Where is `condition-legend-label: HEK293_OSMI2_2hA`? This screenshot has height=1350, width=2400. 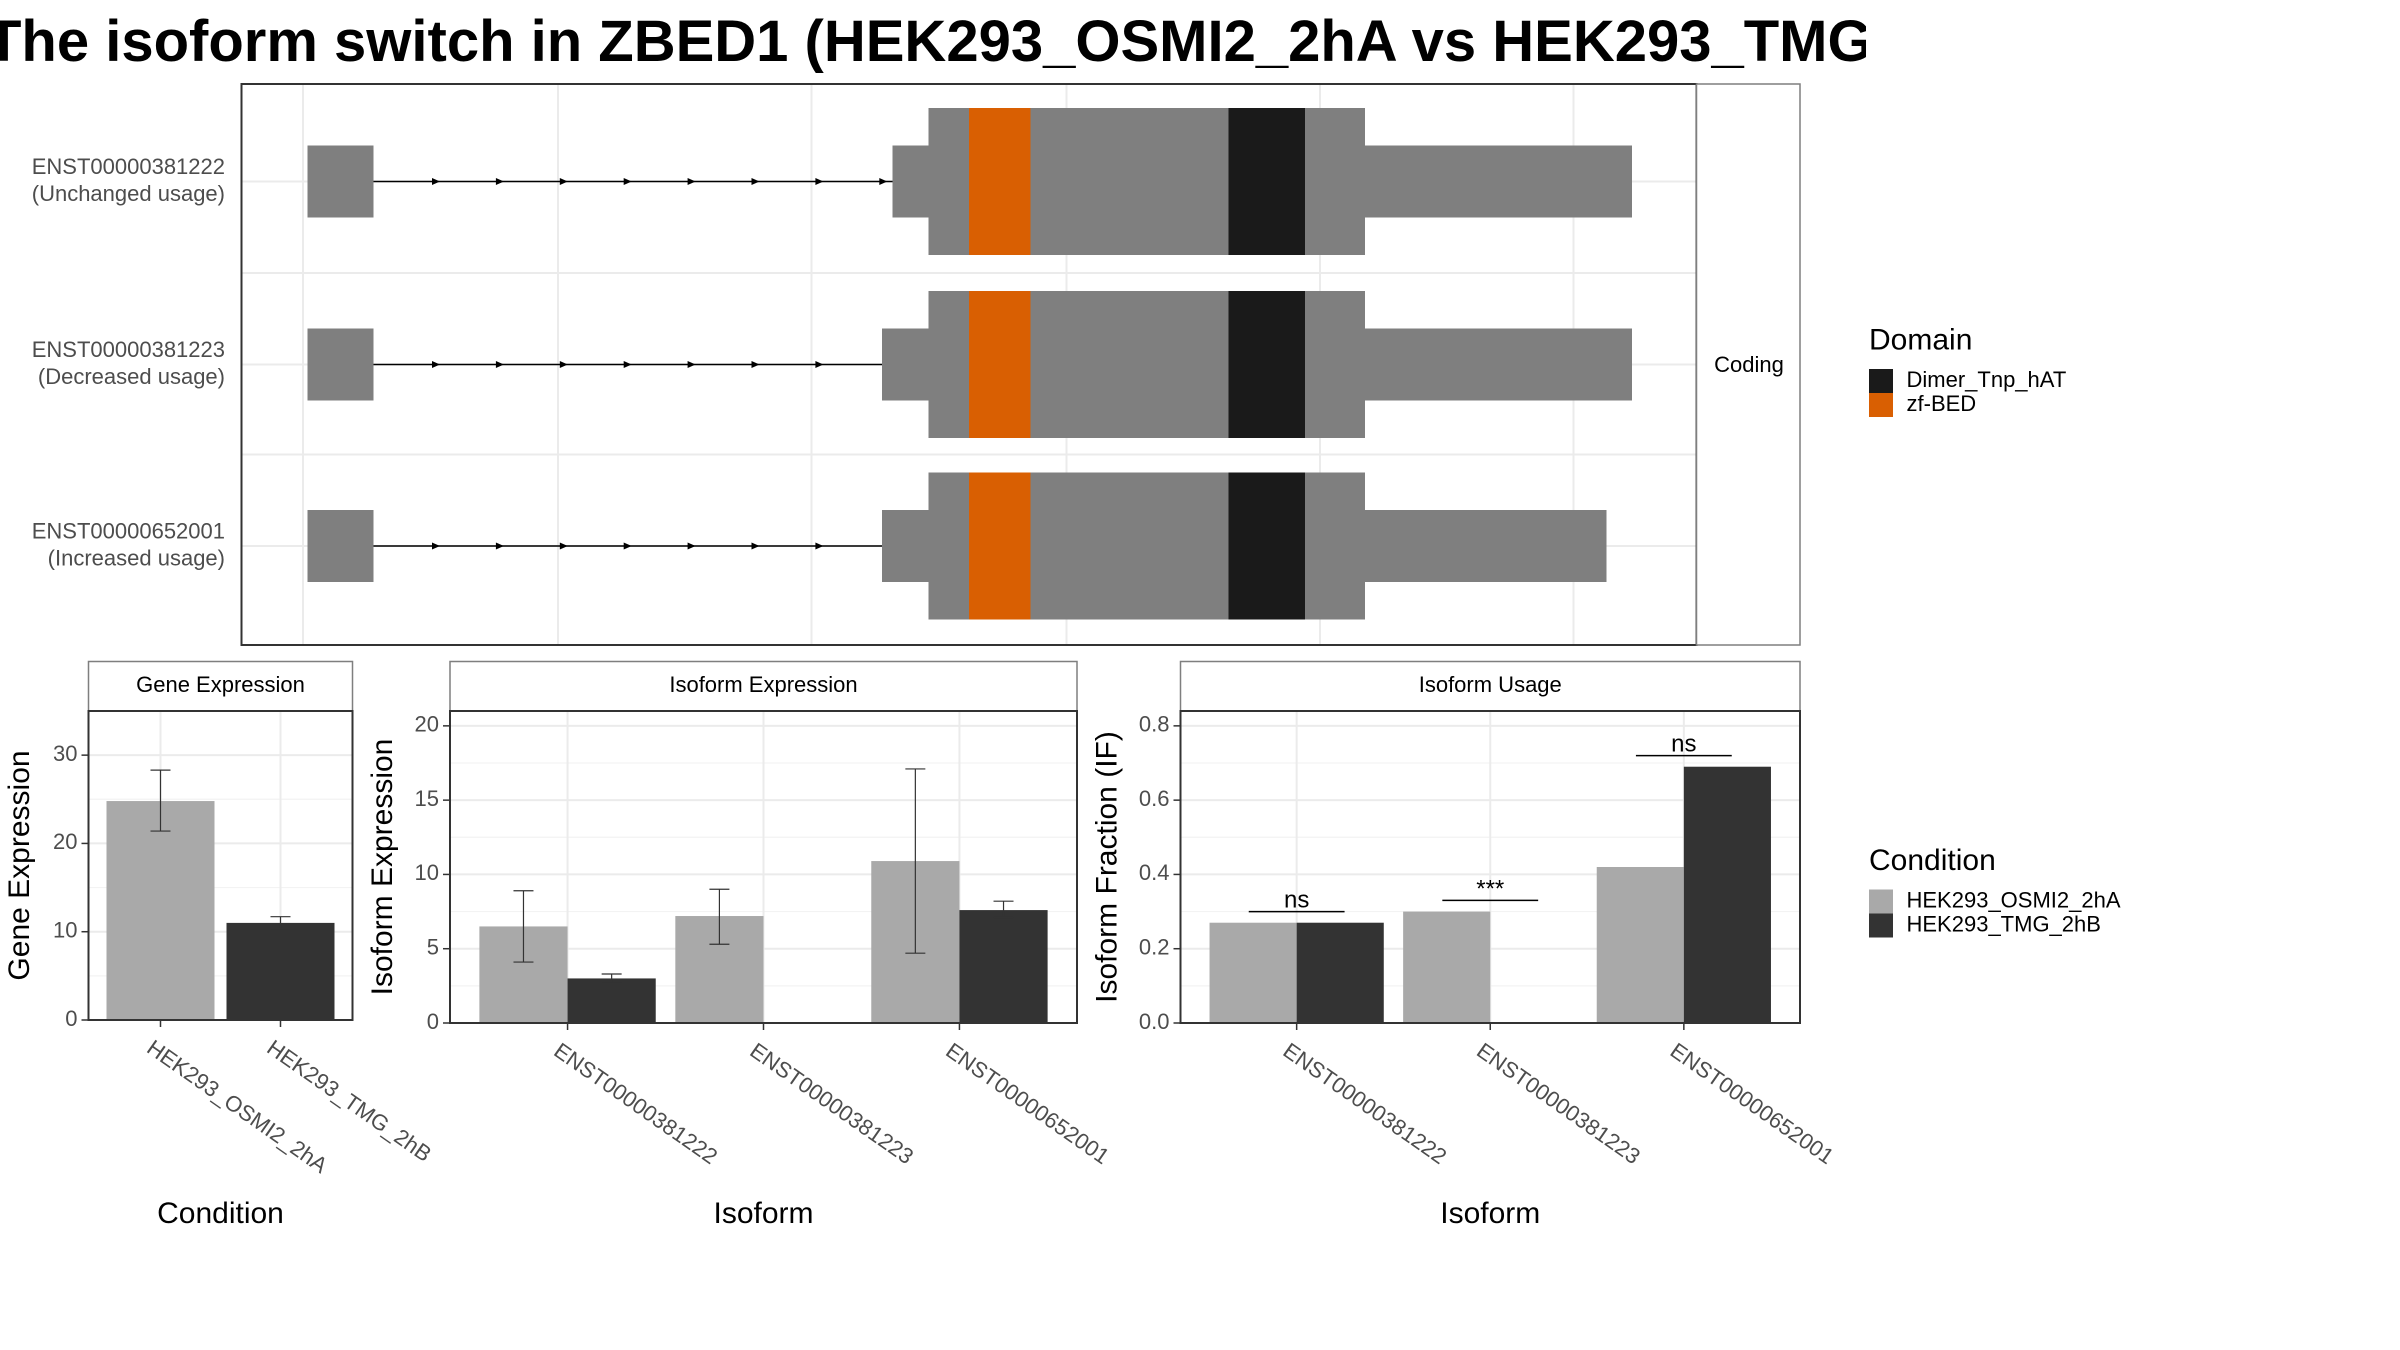 condition-legend-label: HEK293_OSMI2_2hA is located at coordinates (2014, 899).